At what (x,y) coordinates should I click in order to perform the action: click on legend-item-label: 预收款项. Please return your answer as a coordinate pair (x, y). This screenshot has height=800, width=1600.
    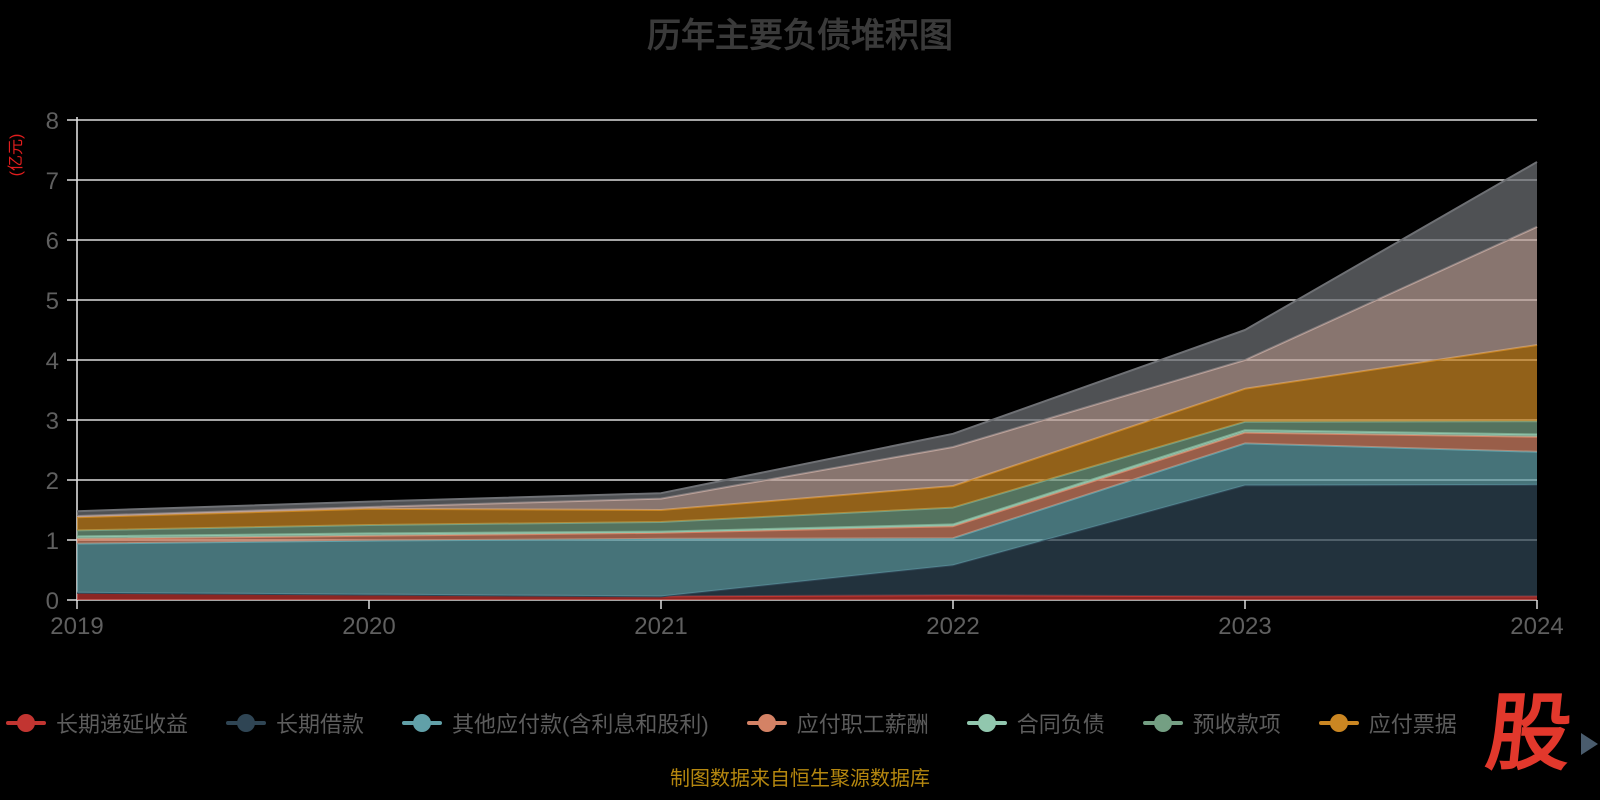
    Looking at the image, I should click on (1236, 724).